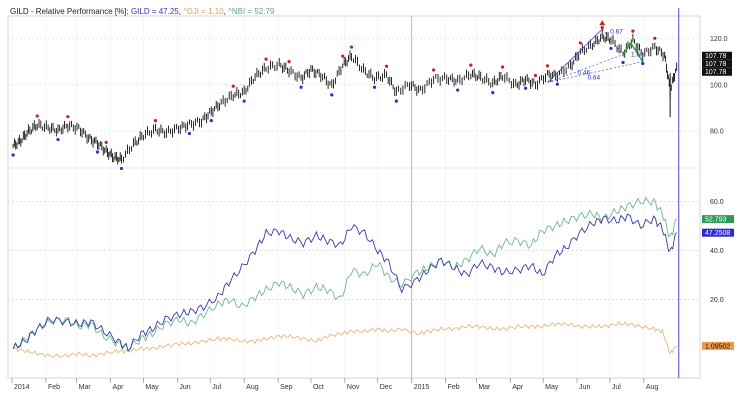  I want to click on x-tick-label: 2014, so click(22, 387).